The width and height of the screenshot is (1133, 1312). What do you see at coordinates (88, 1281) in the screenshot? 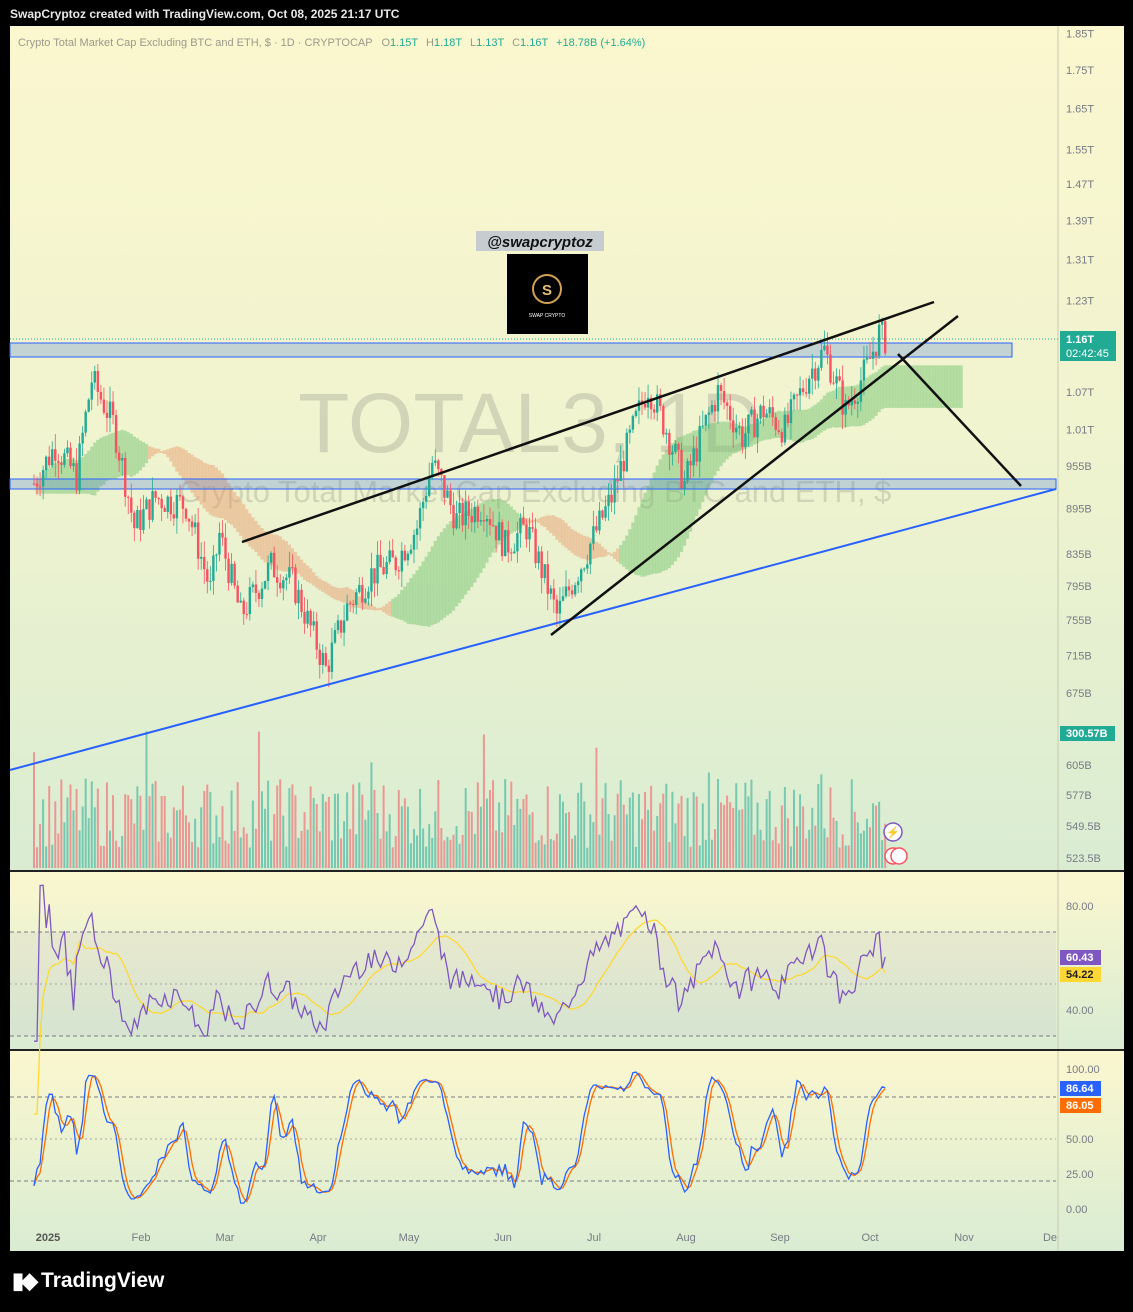
I see `tradingview-logo: ▮◆ TradingView` at bounding box center [88, 1281].